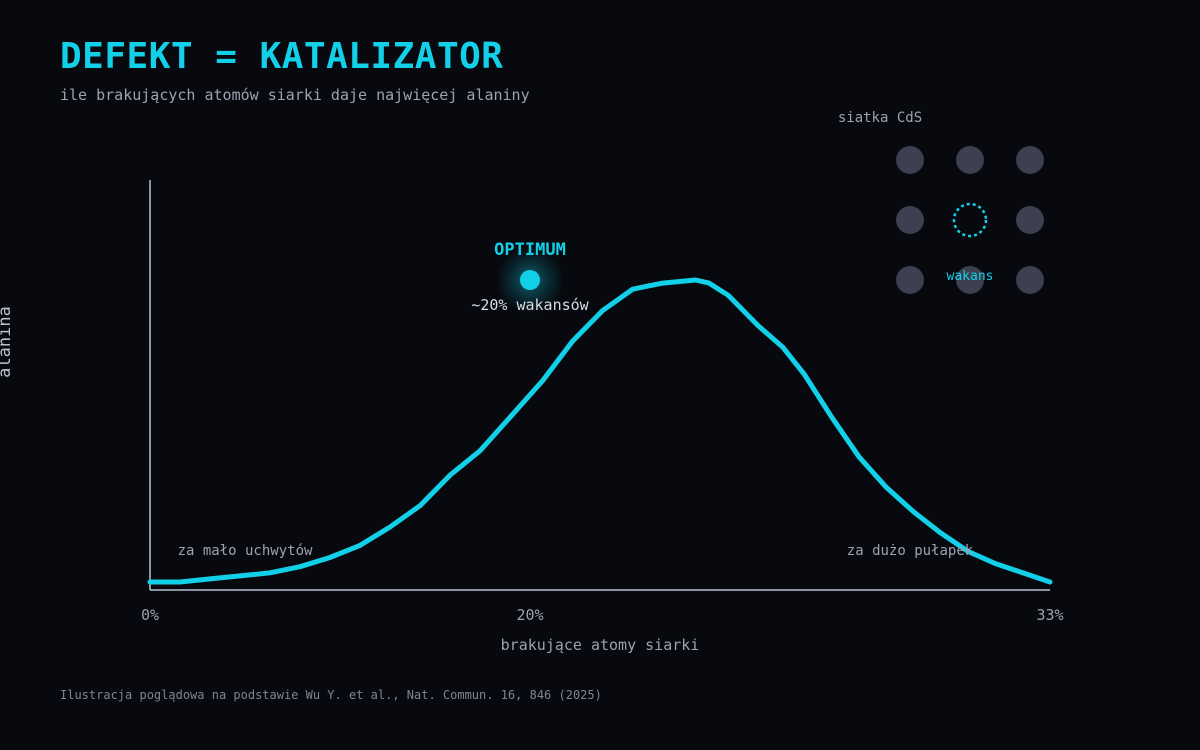 Image resolution: width=1200 pixels, height=750 pixels. I want to click on annotation-too-many: za dużo pułapek, so click(910, 551).